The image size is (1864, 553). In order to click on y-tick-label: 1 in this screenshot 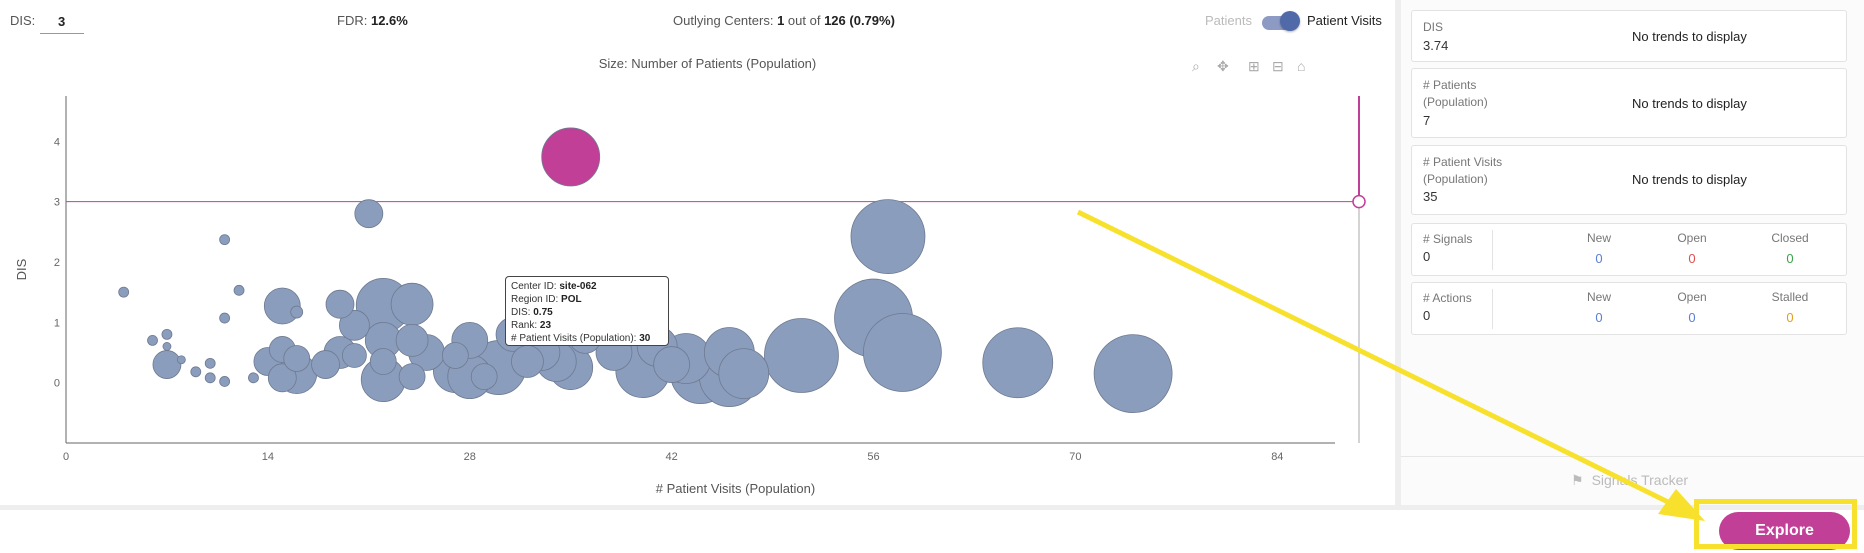, I will do `click(57, 323)`.